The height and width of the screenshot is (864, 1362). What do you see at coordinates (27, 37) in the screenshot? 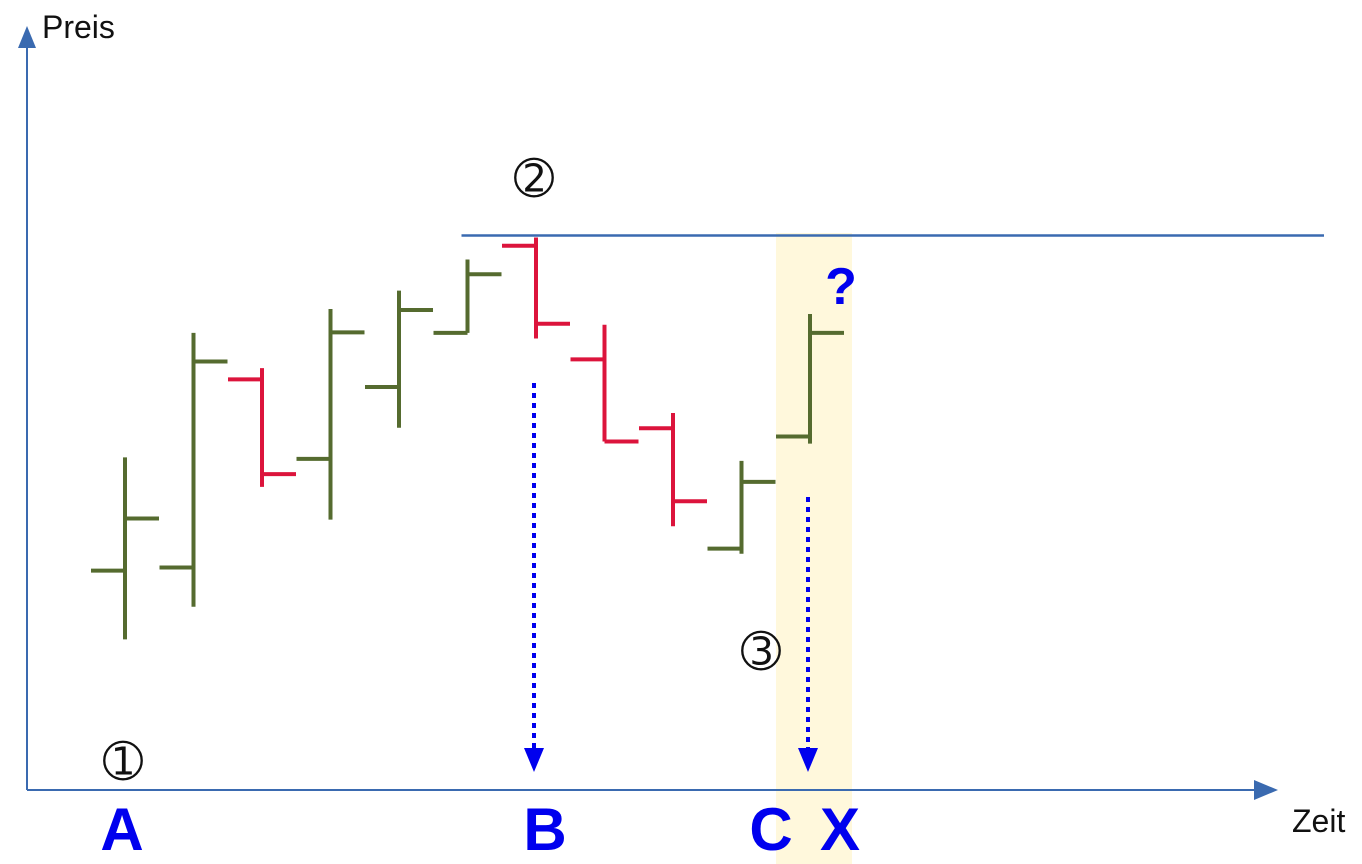
I see `y-axis-arrow-icon` at bounding box center [27, 37].